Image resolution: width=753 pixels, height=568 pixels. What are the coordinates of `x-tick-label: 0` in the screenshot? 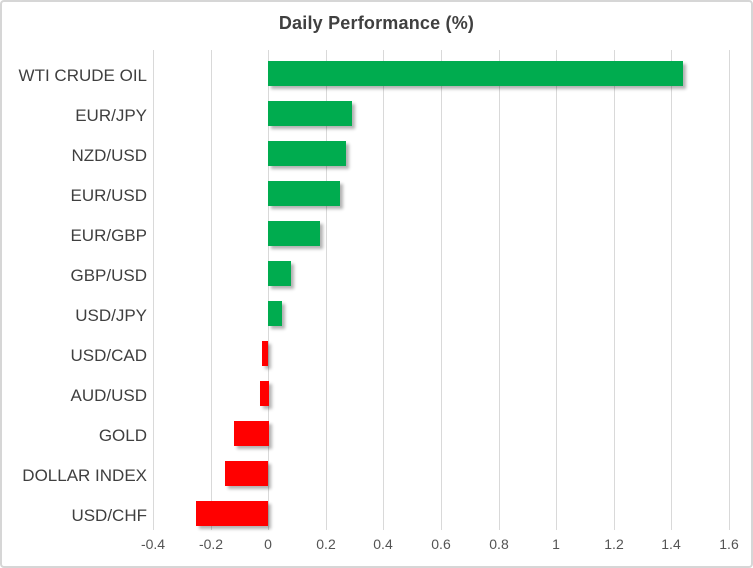 It's located at (268, 544).